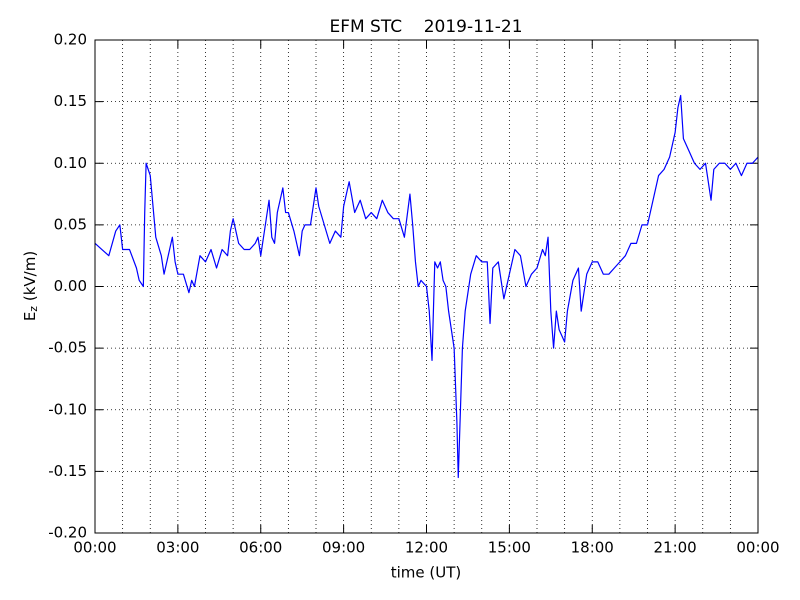 This screenshot has height=600, width=800. What do you see at coordinates (260, 548) in the screenshot?
I see `x-tick-label: 06:00` at bounding box center [260, 548].